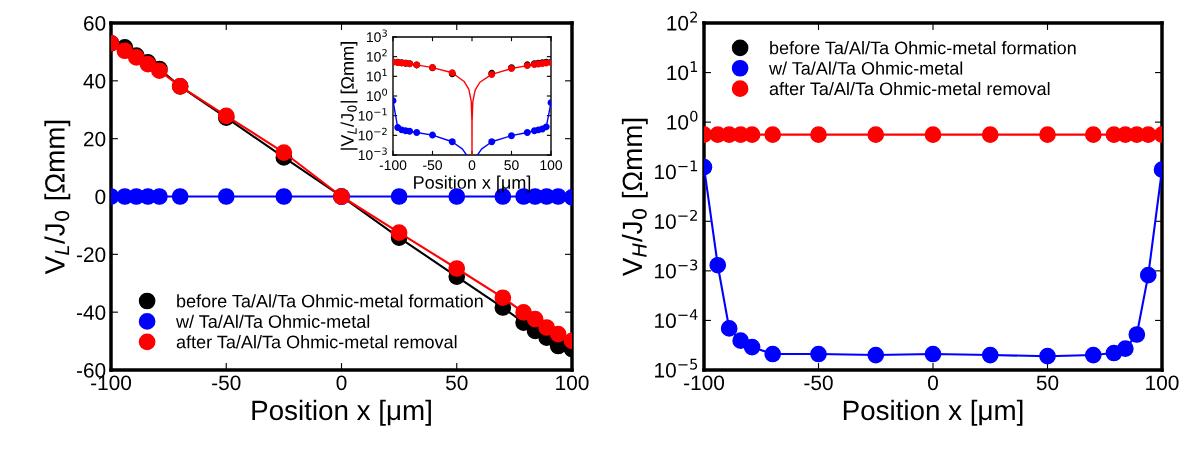  Describe the element at coordinates (95, 139) in the screenshot. I see `y-tick-label: 20` at that location.